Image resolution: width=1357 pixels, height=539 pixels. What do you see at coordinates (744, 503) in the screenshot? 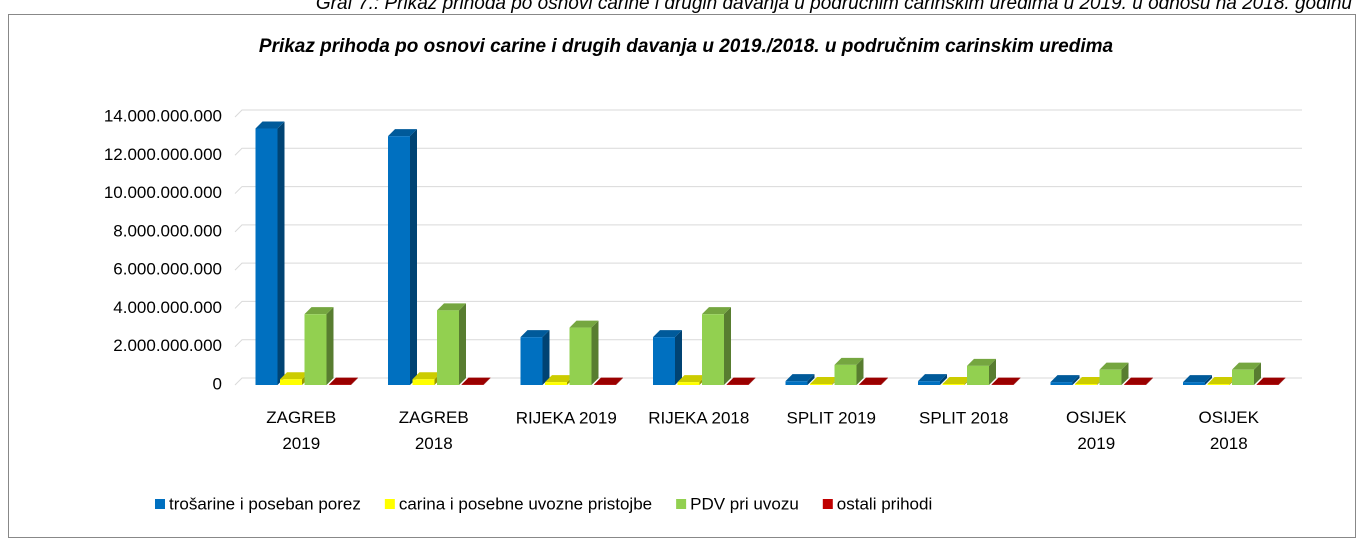
I see `legend-label: PDV pri uvozu` at bounding box center [744, 503].